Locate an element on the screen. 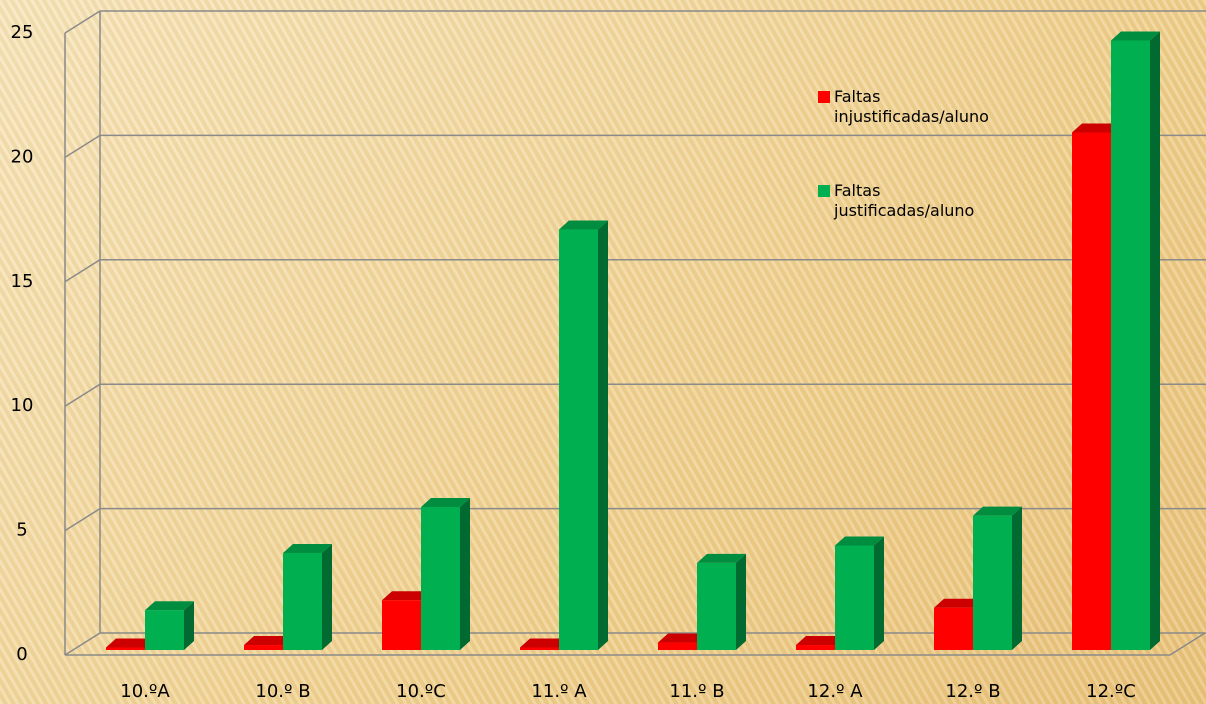 This screenshot has width=1206, height=704. y-tick-label: 15 is located at coordinates (22, 281).